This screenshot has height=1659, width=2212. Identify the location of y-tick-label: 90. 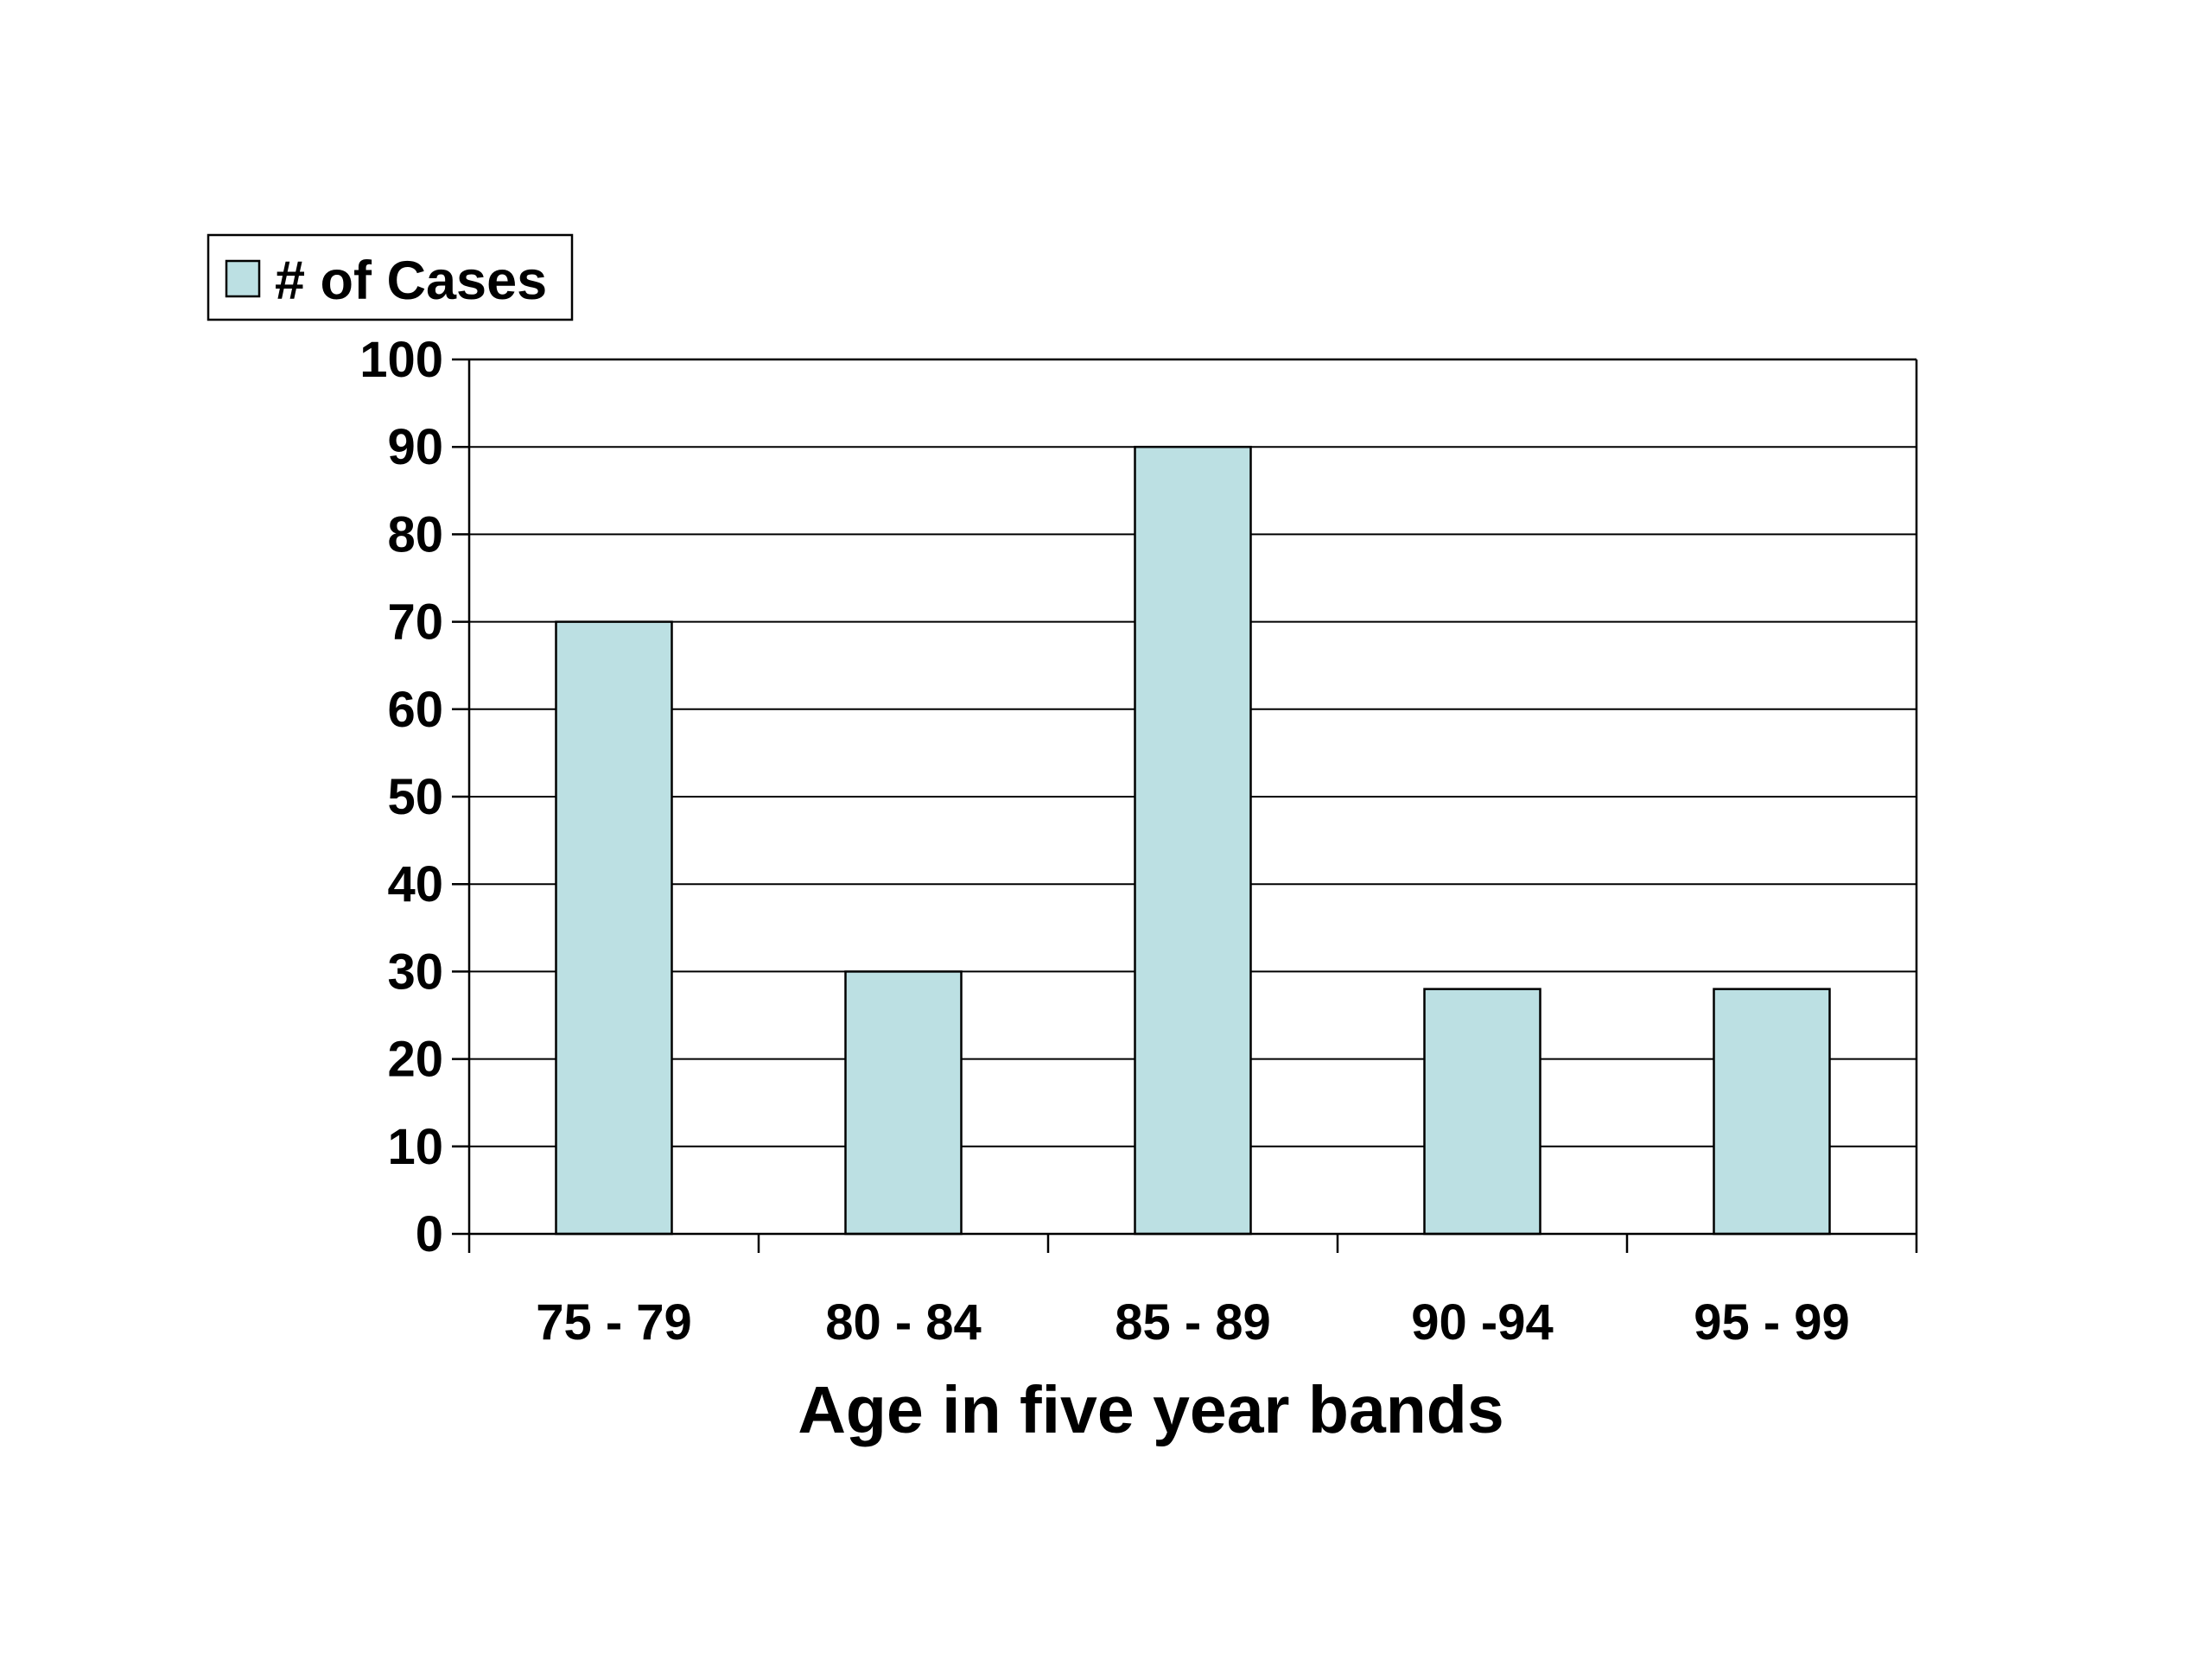
(415, 447).